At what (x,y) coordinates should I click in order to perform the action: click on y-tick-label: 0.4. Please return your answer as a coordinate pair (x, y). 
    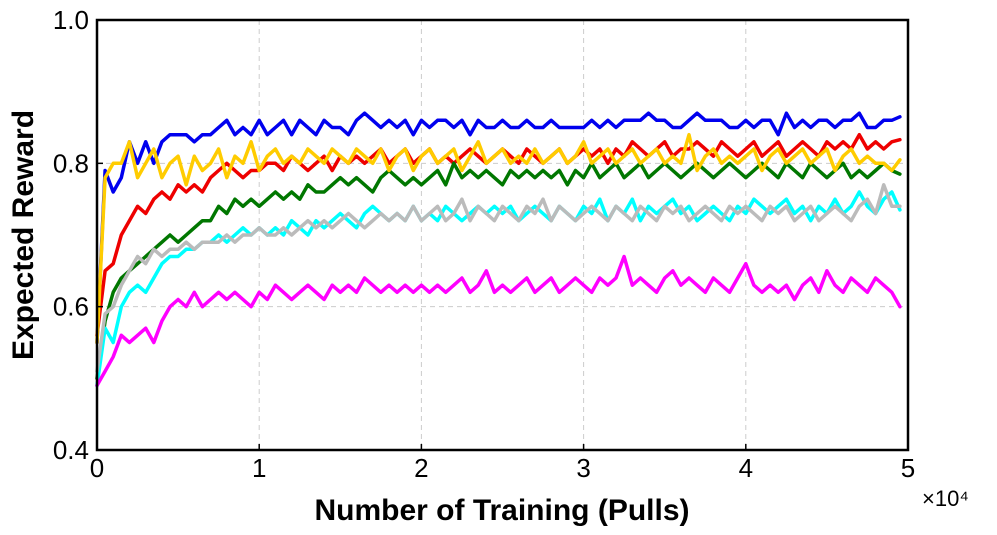
    Looking at the image, I should click on (71, 450).